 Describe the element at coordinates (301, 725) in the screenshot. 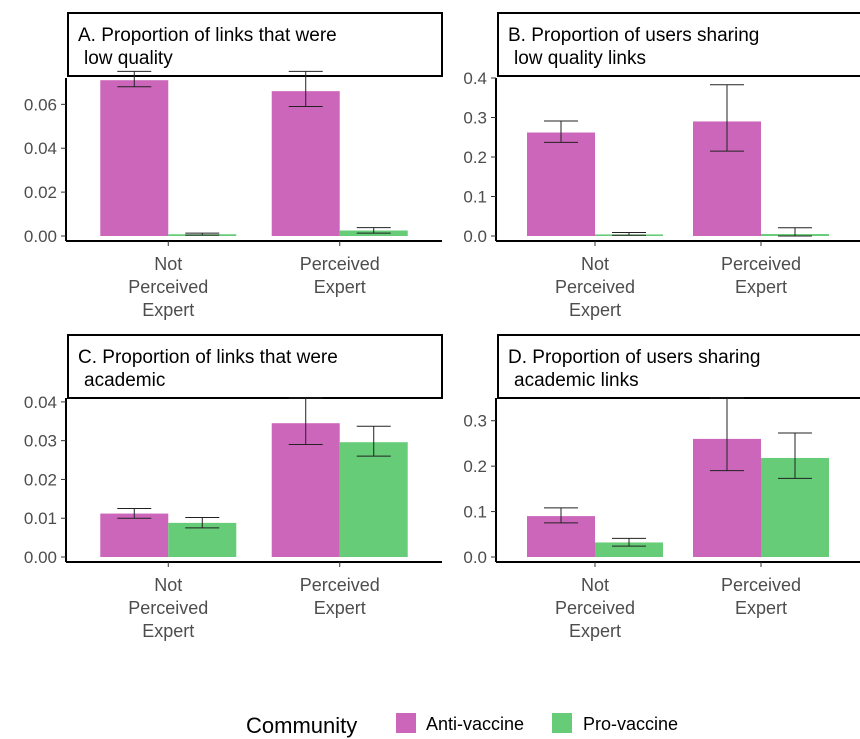

I see `legend-title: Community` at that location.